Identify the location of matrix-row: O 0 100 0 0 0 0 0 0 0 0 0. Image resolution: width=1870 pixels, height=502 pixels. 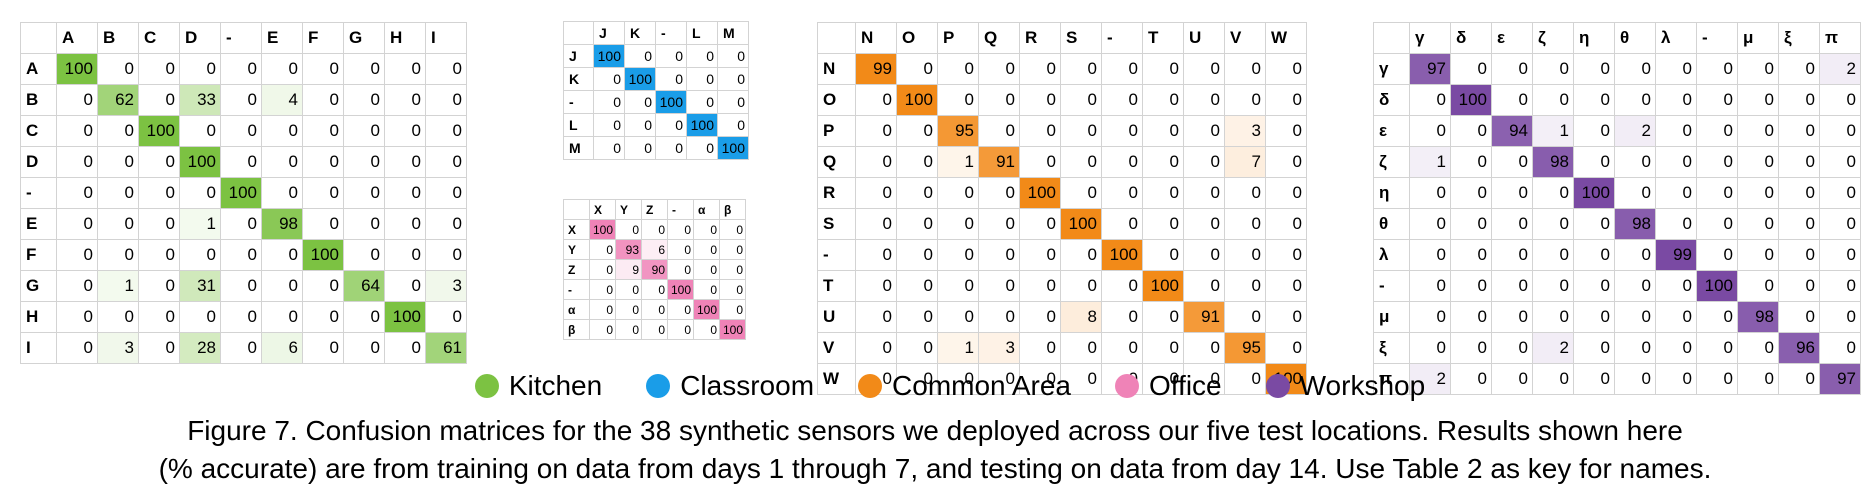
(1062, 100).